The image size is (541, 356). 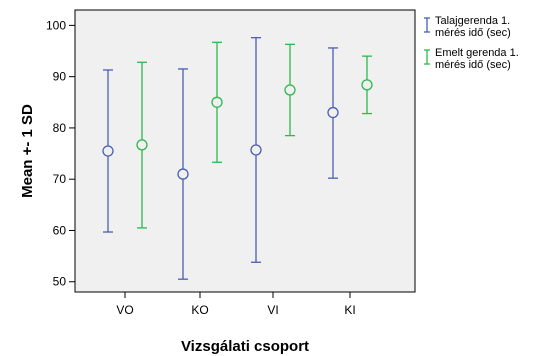 What do you see at coordinates (60, 153) in the screenshot?
I see `y-axis: 50 60 70 80 90 100` at bounding box center [60, 153].